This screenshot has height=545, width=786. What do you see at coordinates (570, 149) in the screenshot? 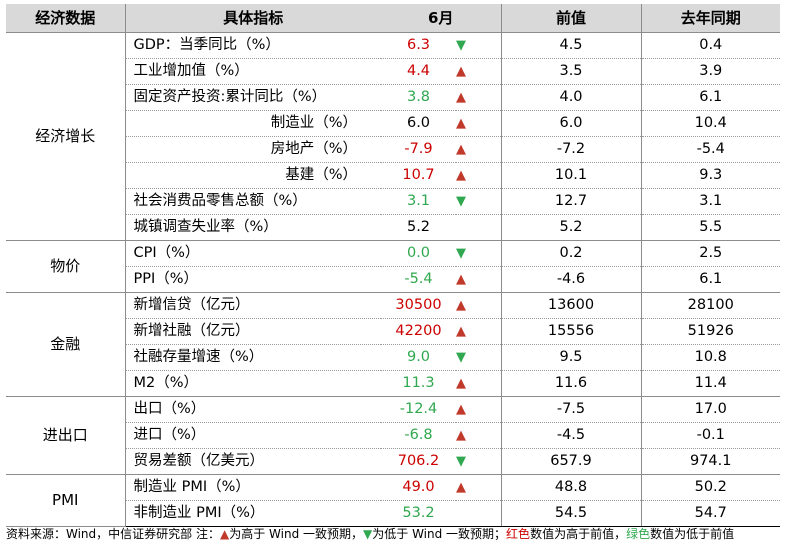
I see `prev-value: -7.2` at bounding box center [570, 149].